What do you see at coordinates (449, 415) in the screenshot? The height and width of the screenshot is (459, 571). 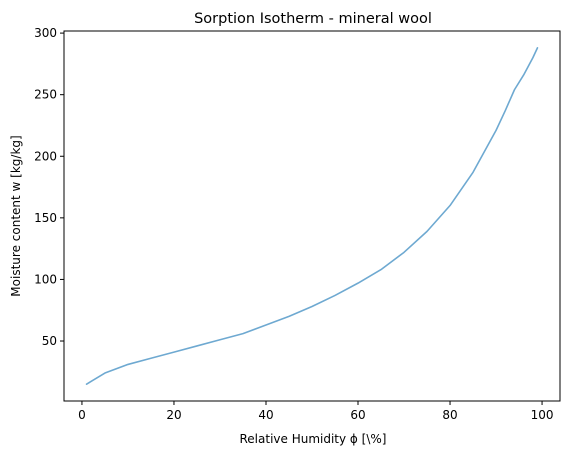 I see `x-tick-label: 80` at bounding box center [449, 415].